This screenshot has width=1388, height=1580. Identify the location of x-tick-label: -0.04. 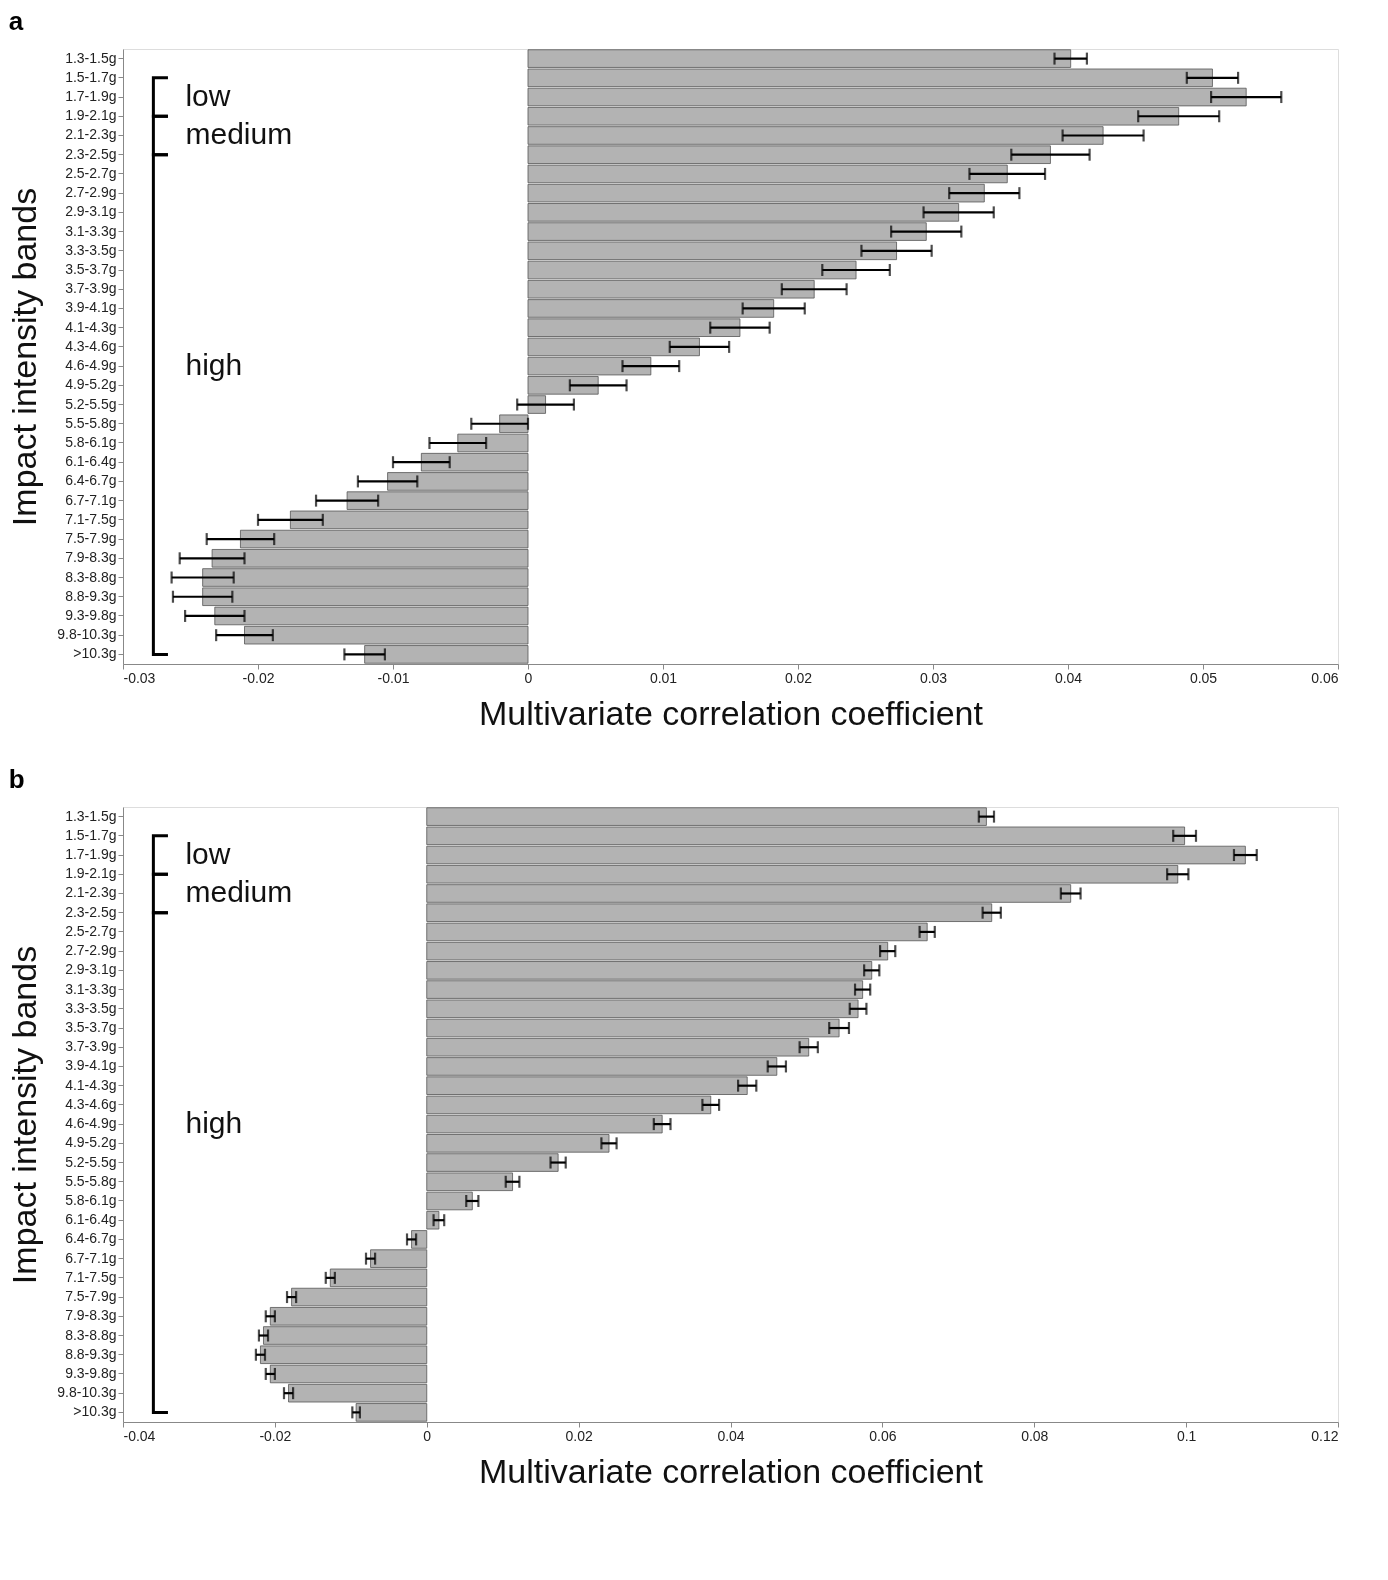
(139, 1435).